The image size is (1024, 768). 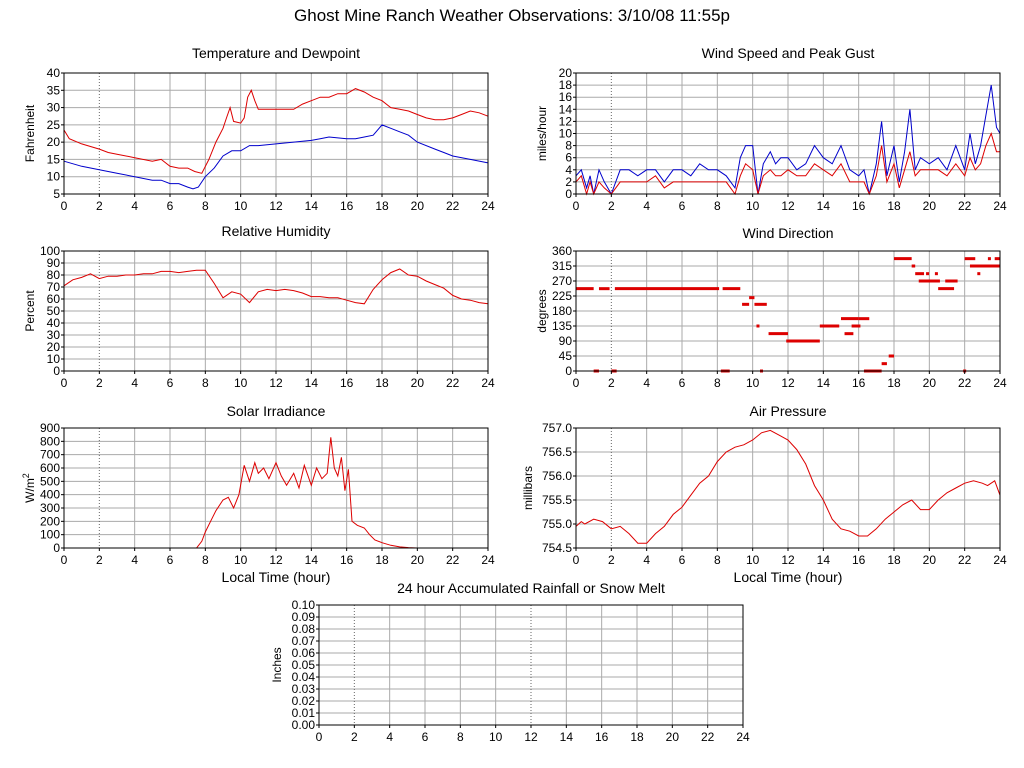 I want to click on y-tick-label: 0.06, so click(x=304, y=653).